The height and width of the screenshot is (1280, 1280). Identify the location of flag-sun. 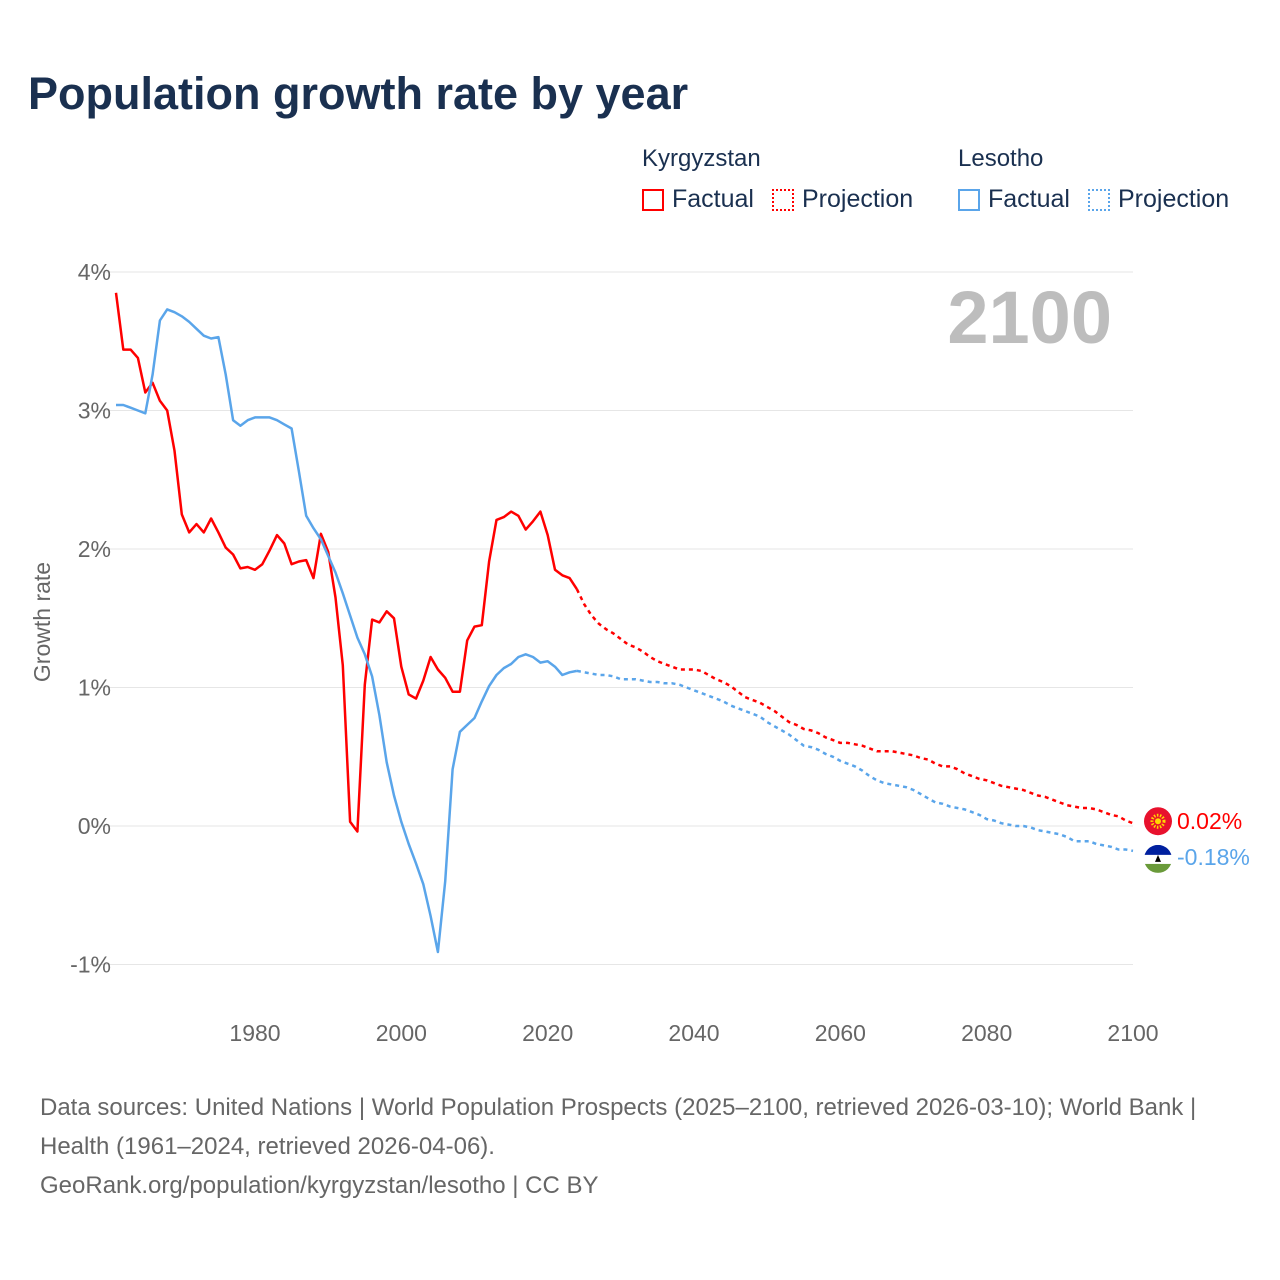
(1158, 821).